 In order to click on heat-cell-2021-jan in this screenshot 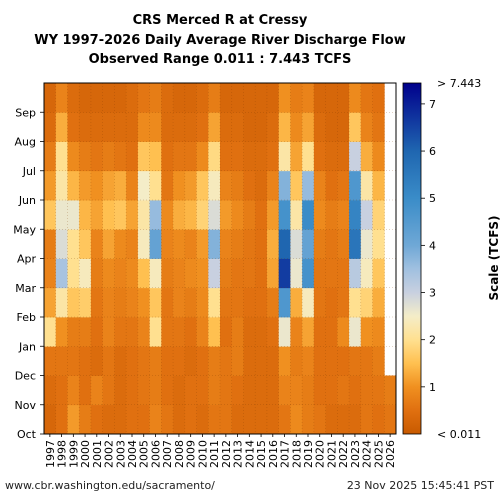, I will do `click(331, 332)`.